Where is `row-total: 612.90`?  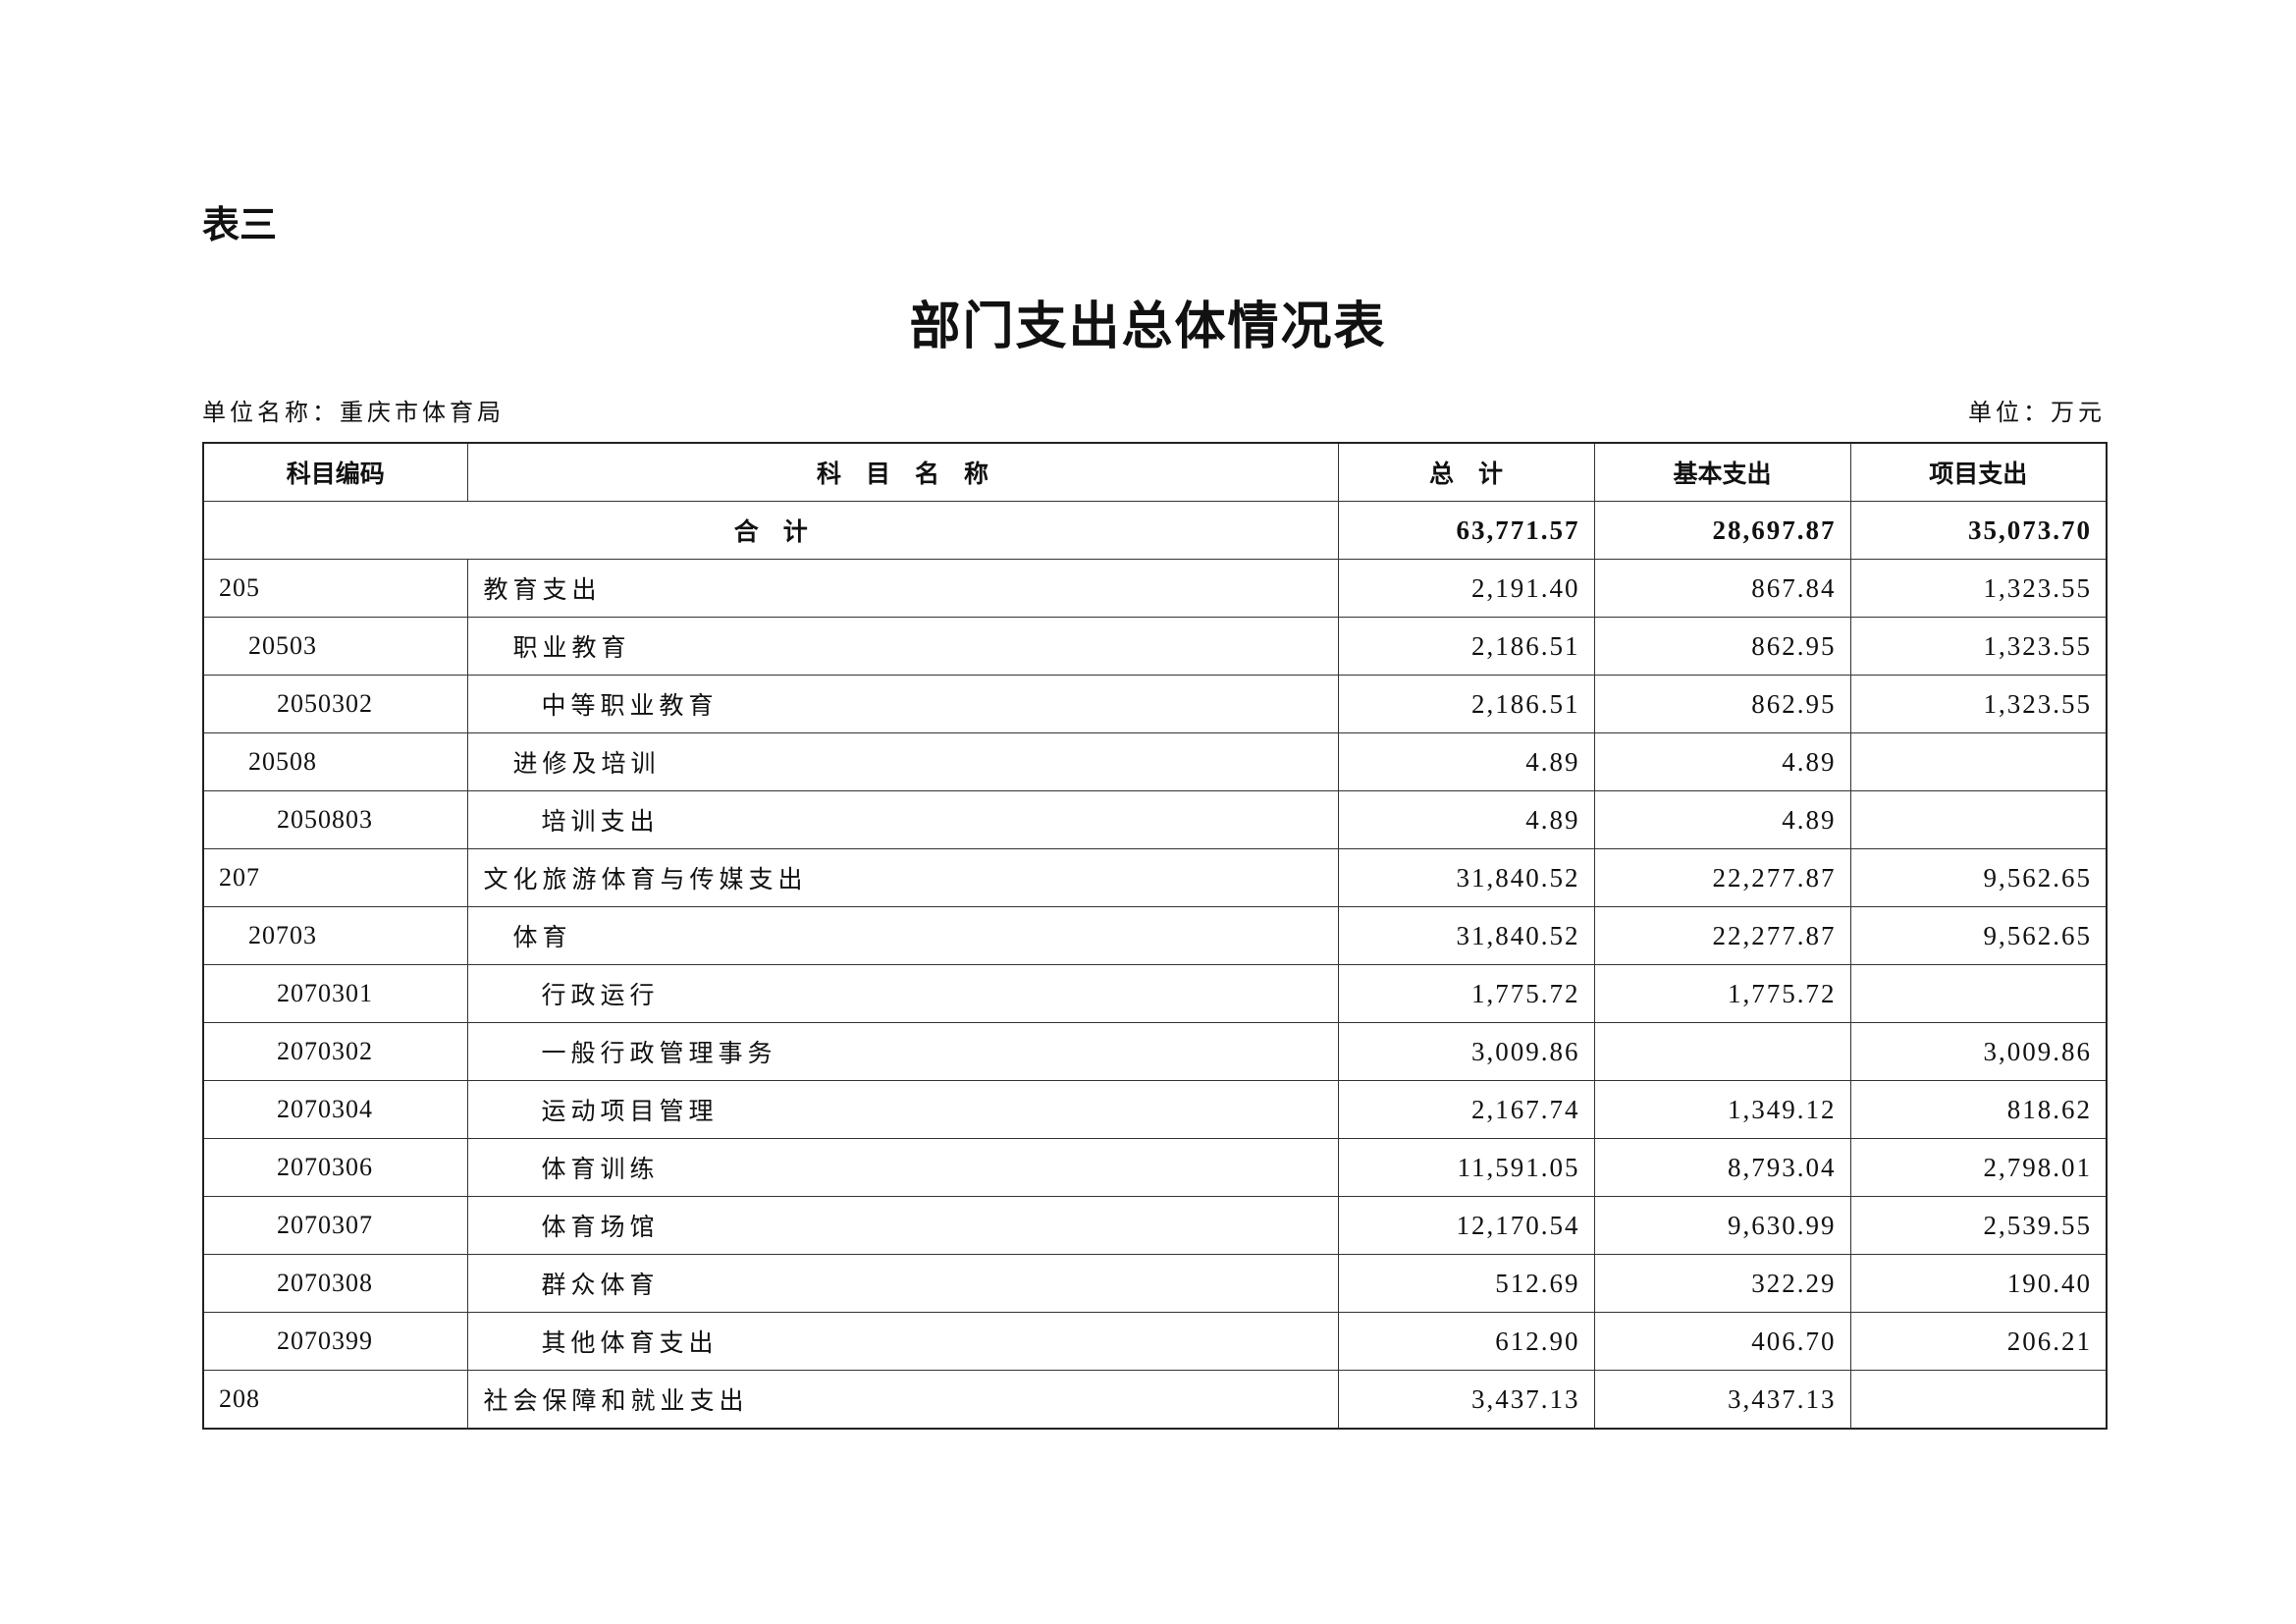 row-total: 612.90 is located at coordinates (1466, 1341).